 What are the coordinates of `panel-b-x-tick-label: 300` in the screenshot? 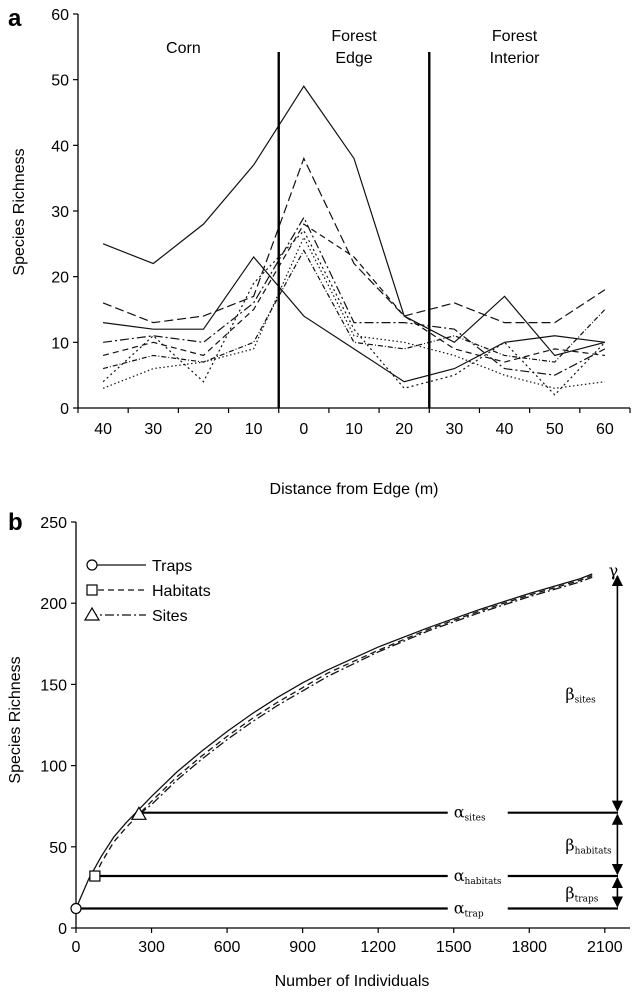 It's located at (151, 947).